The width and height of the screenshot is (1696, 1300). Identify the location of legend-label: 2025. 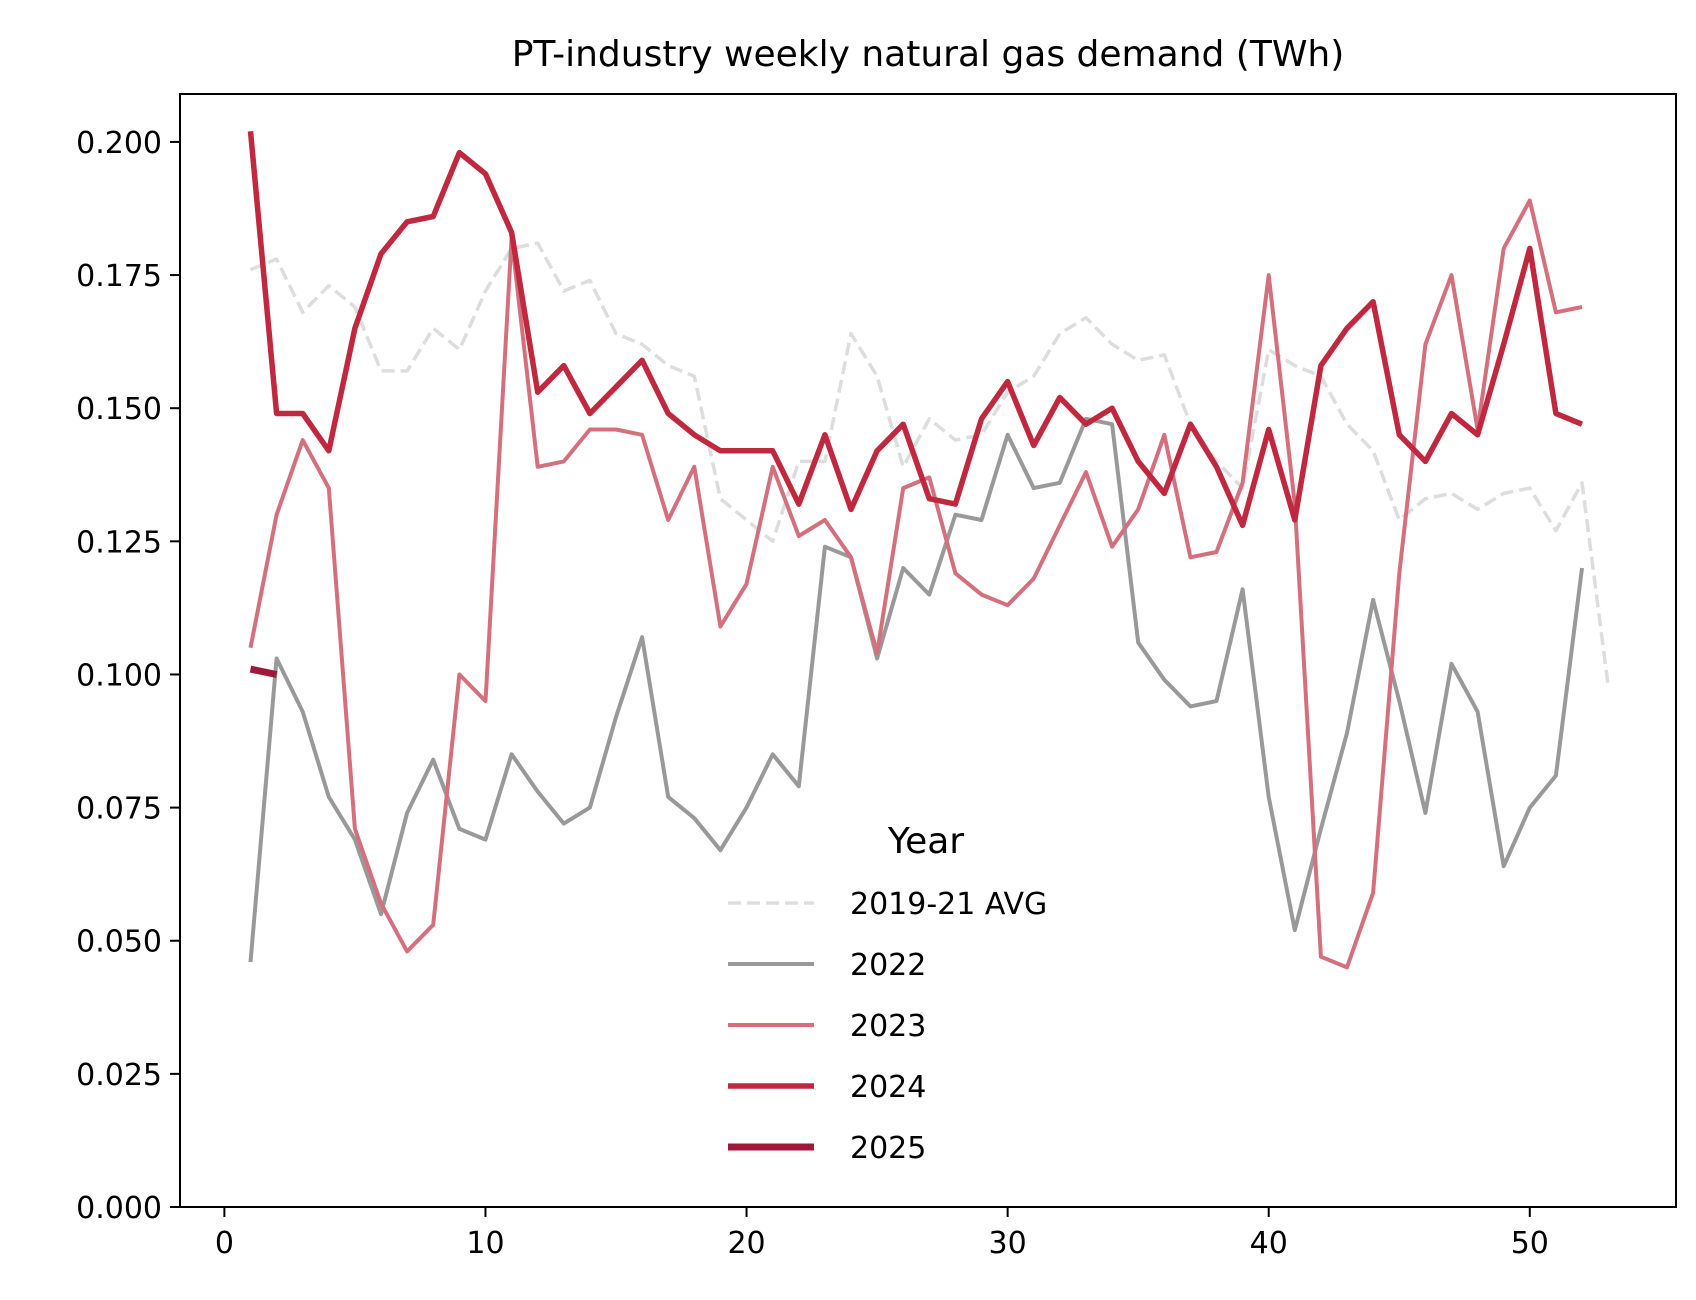
(888, 1148).